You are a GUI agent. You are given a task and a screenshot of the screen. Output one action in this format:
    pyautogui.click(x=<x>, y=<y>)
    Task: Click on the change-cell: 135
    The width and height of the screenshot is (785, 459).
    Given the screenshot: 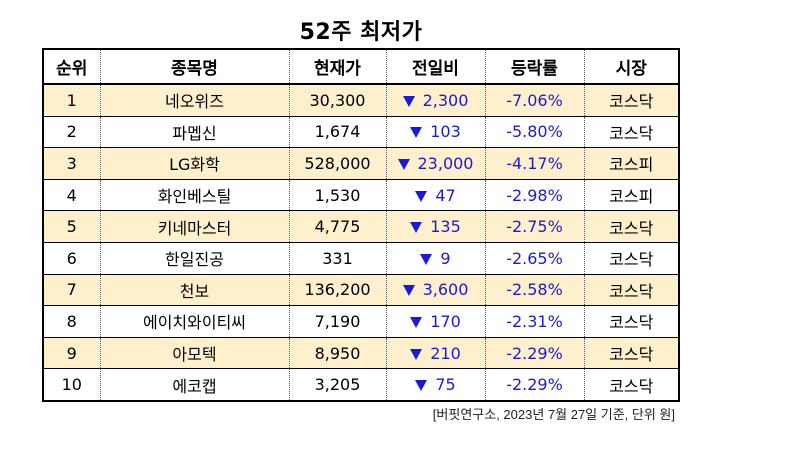 What is the action you would take?
    pyautogui.click(x=435, y=226)
    